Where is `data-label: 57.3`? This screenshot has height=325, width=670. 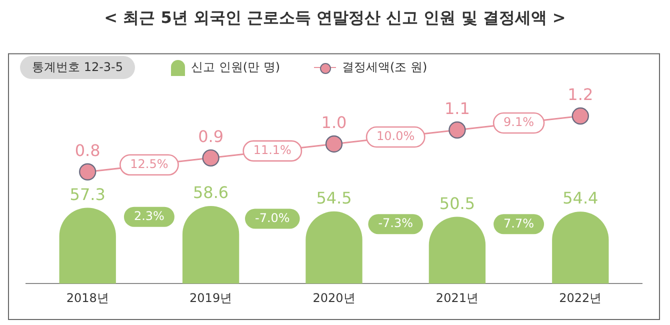 data-label: 57.3 is located at coordinates (88, 194).